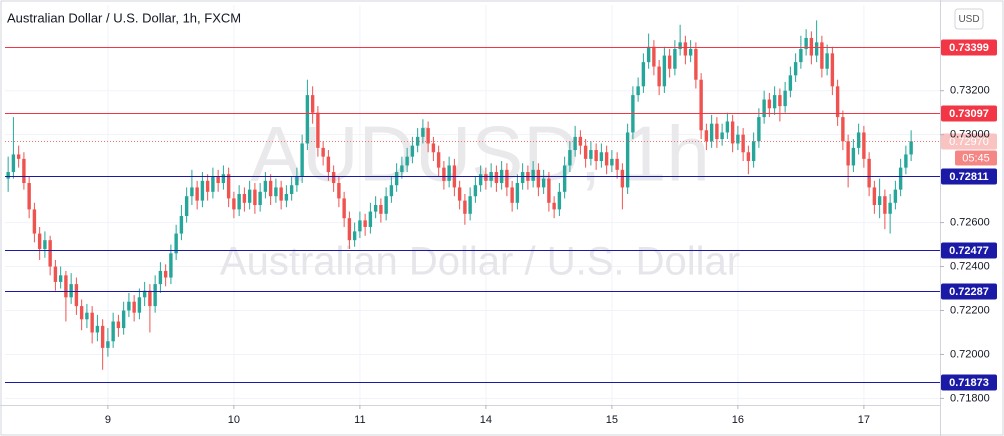  I want to click on countdown-box, so click(976, 158).